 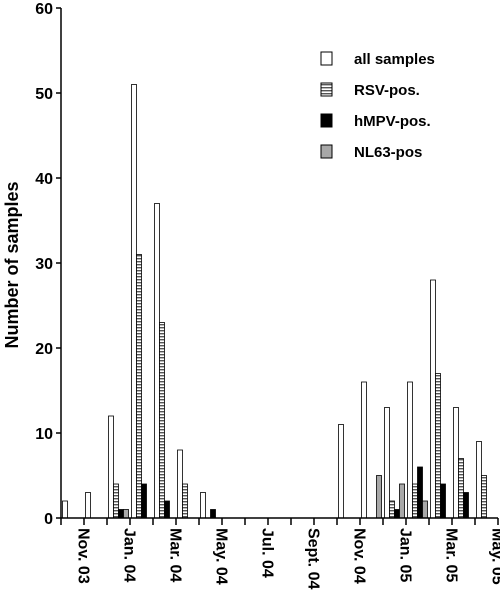 What do you see at coordinates (44, 94) in the screenshot?
I see `y-tick-label: 50` at bounding box center [44, 94].